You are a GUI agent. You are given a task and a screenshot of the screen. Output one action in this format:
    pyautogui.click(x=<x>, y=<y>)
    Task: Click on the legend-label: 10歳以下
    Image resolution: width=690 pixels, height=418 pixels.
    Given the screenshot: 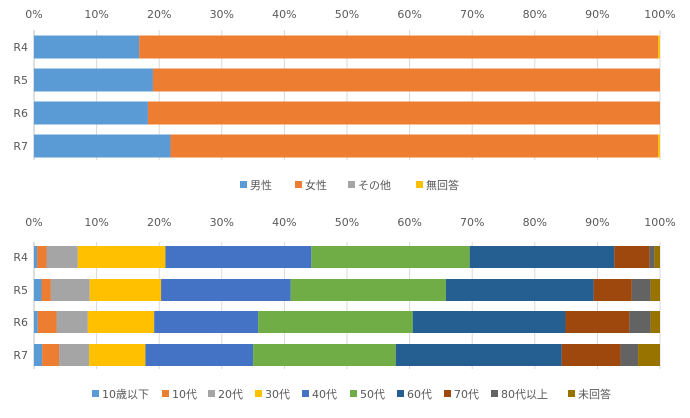 What is the action you would take?
    pyautogui.click(x=125, y=394)
    